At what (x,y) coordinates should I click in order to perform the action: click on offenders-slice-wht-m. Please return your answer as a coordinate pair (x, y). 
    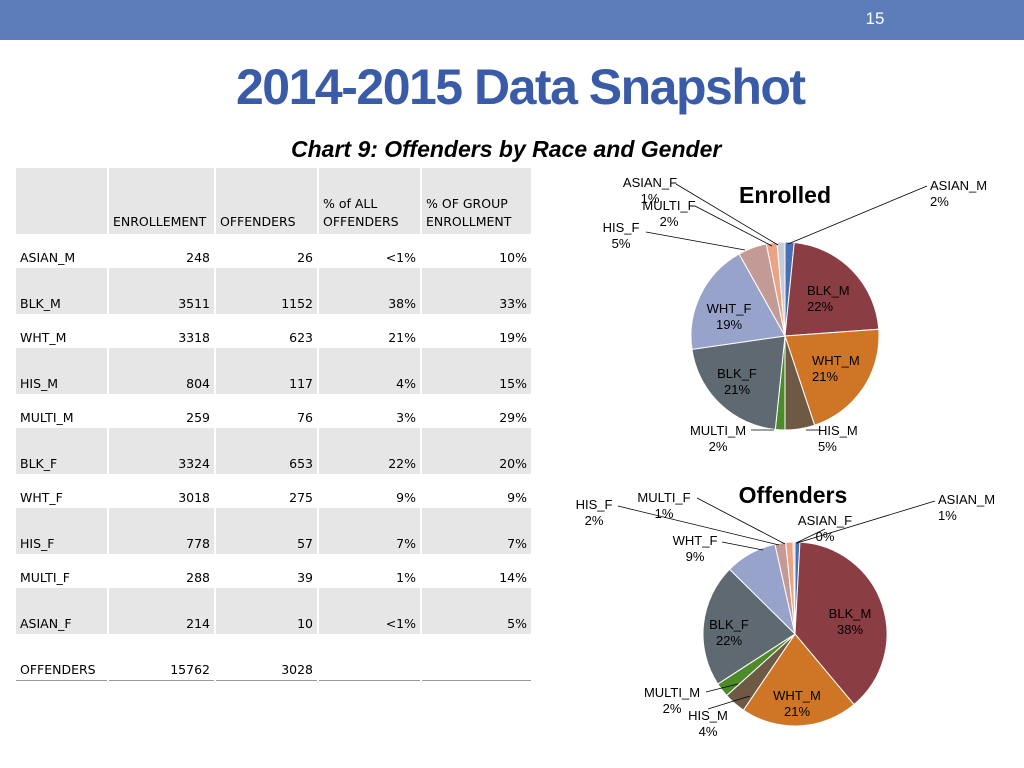
    Looking at the image, I should click on (798, 680).